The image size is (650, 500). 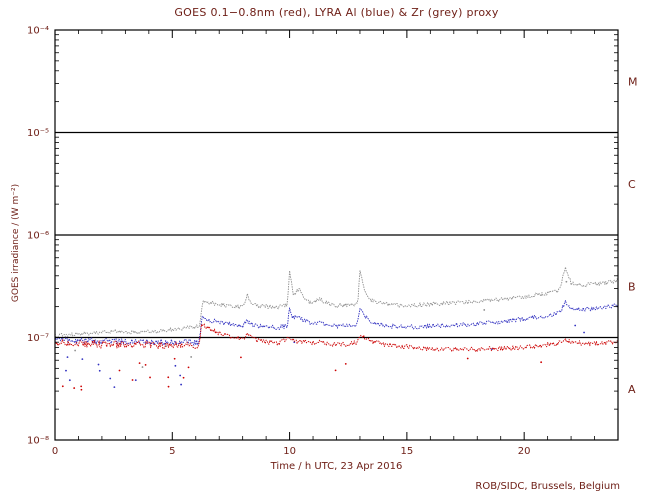 I want to click on series-grey, so click(x=336, y=302).